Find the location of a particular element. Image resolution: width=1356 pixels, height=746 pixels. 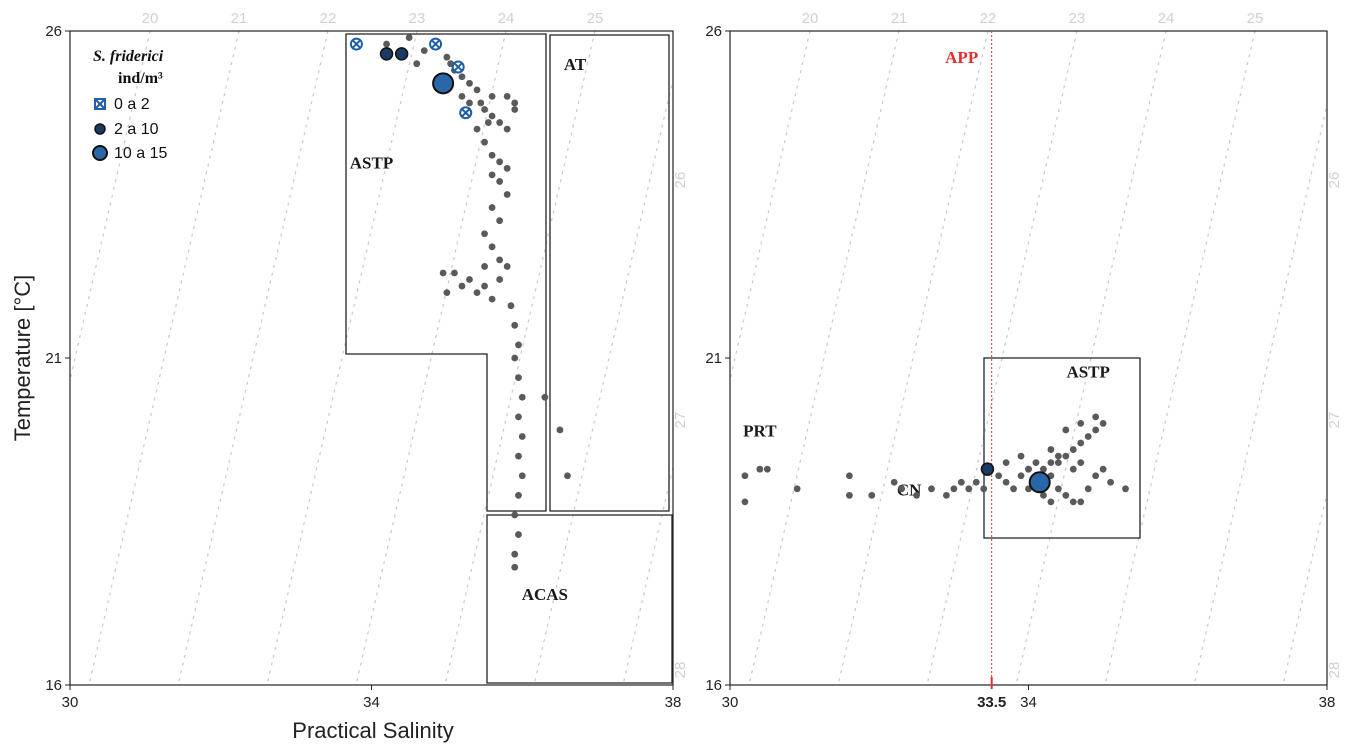

x-tick-label: 34 is located at coordinates (1028, 702).